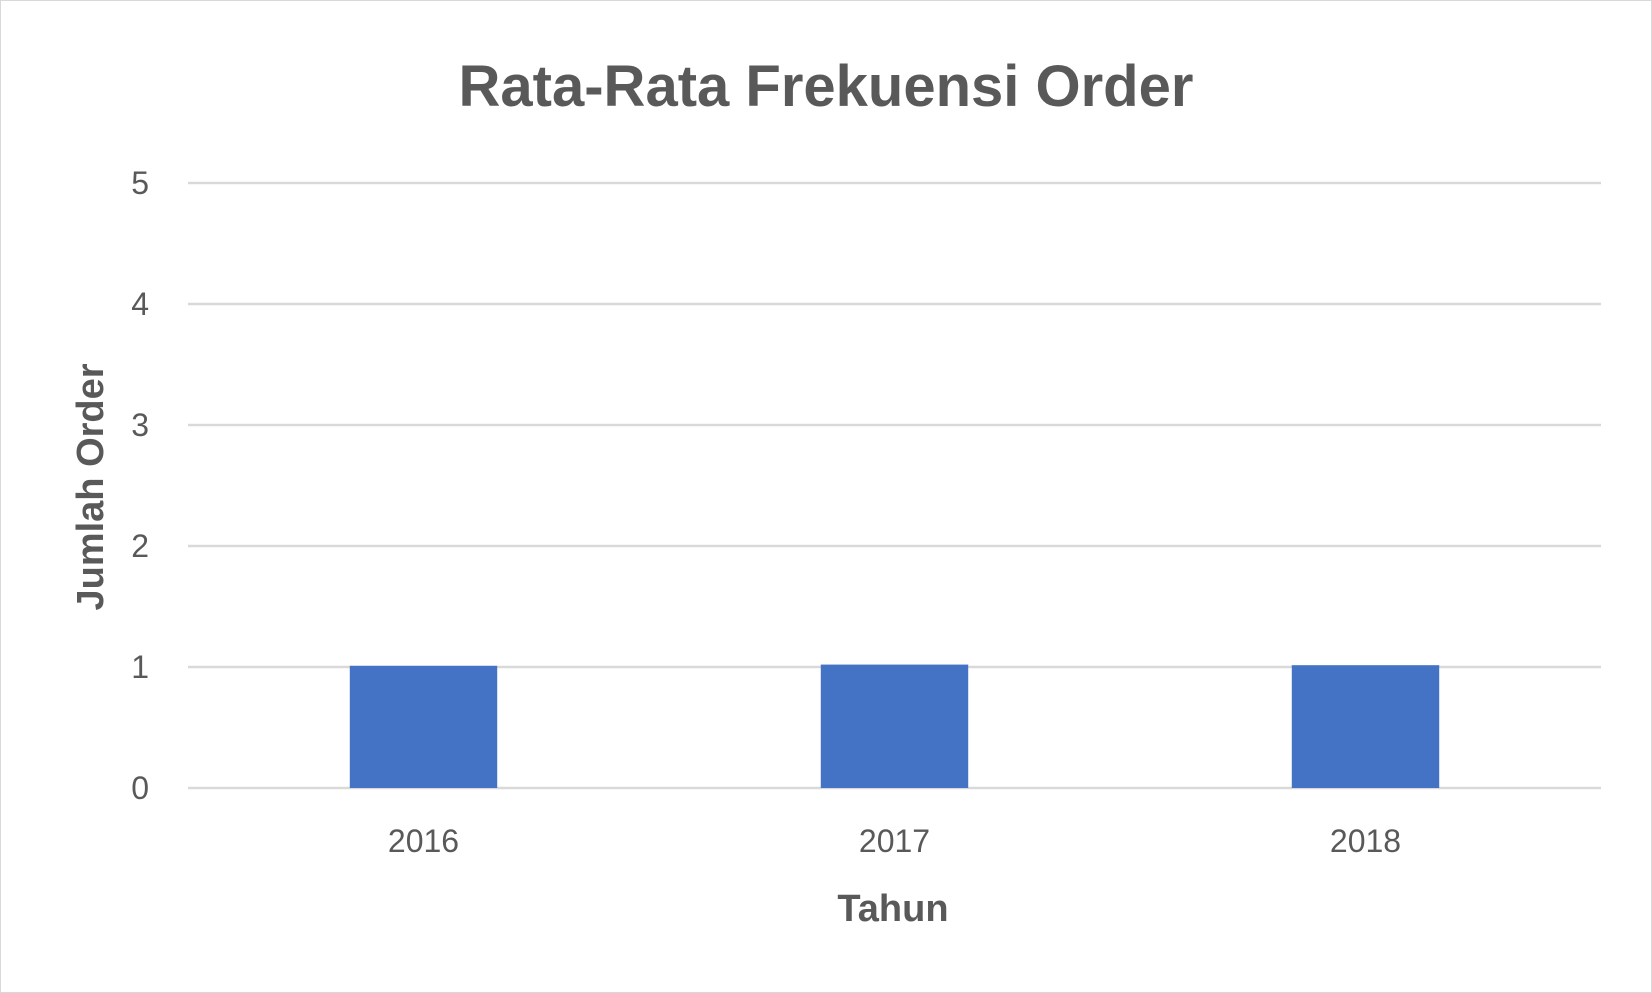  I want to click on x-tick-label: 2016, so click(423, 841).